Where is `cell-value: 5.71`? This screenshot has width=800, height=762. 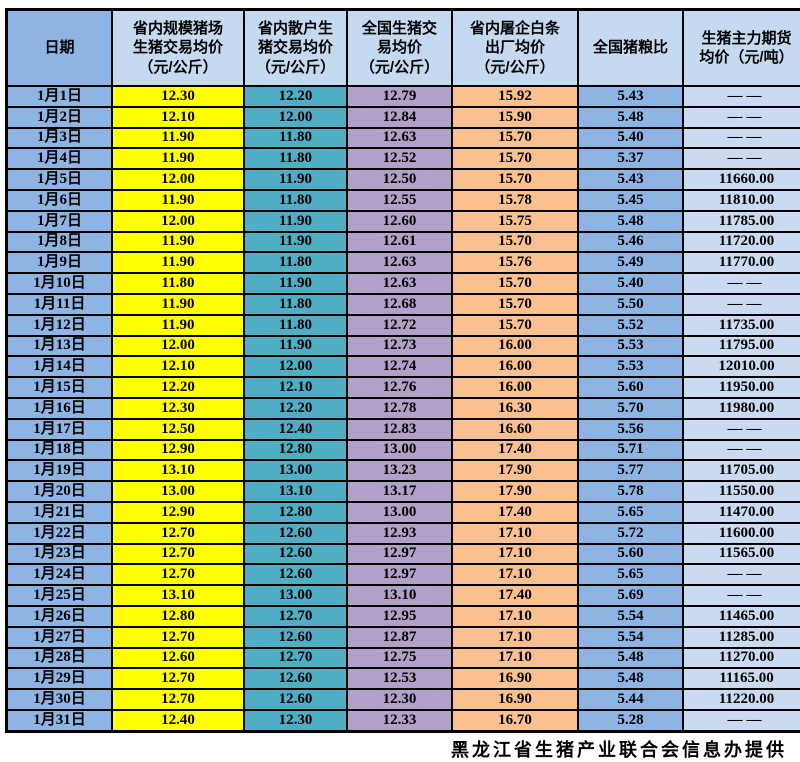 cell-value: 5.71 is located at coordinates (630, 450).